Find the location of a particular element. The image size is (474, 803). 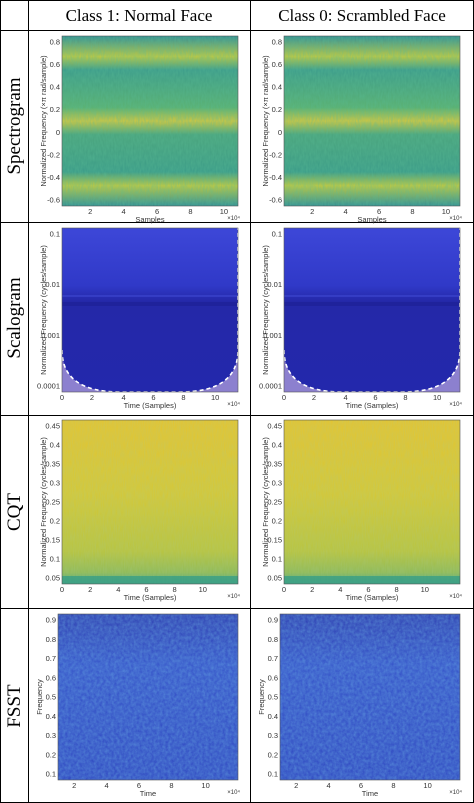

fsst-scrambled-ytick: 0.1 is located at coordinates (273, 774).